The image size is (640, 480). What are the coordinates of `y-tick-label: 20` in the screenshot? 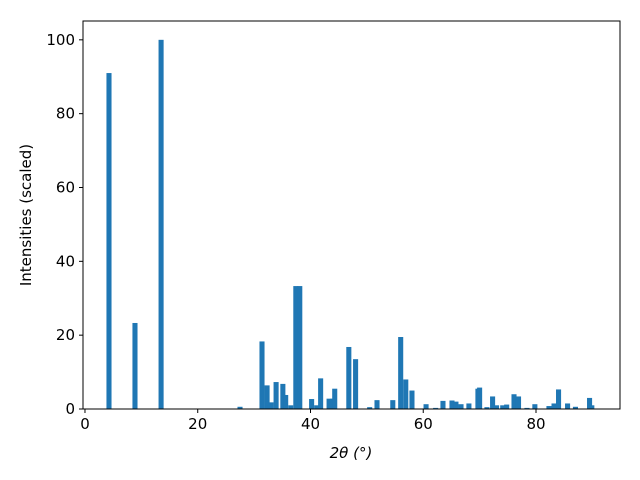 It's located at (65, 335).